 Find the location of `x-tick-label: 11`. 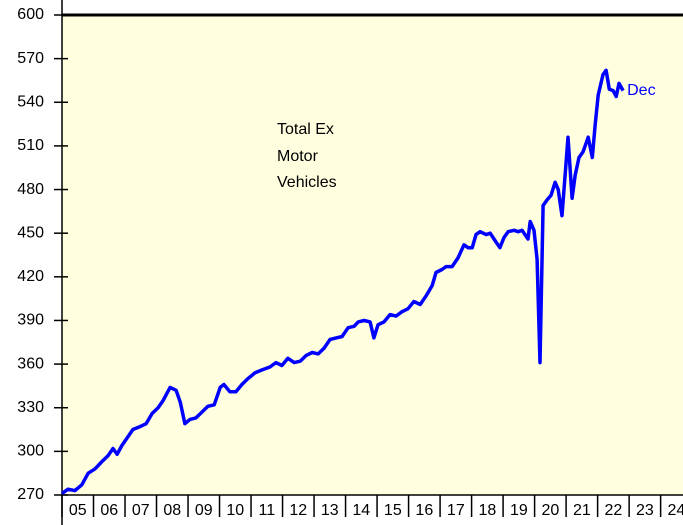

x-tick-label: 11 is located at coordinates (266, 510).